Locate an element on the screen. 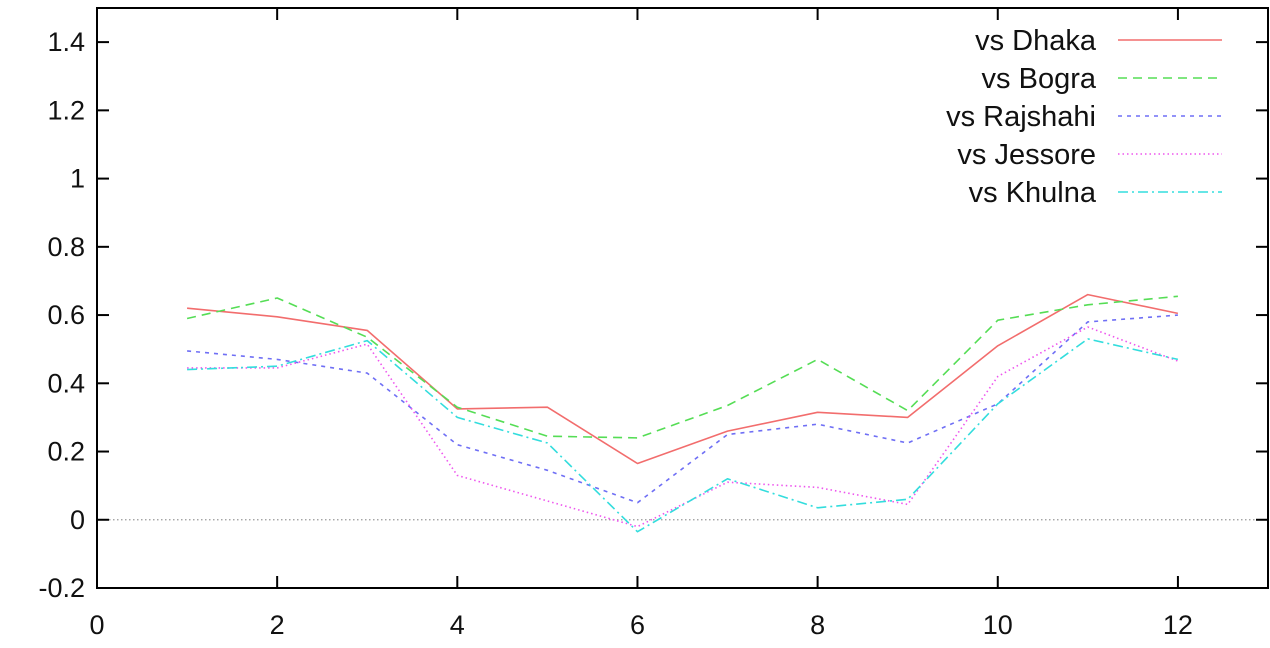  x-tick-label: 8 is located at coordinates (817, 625).